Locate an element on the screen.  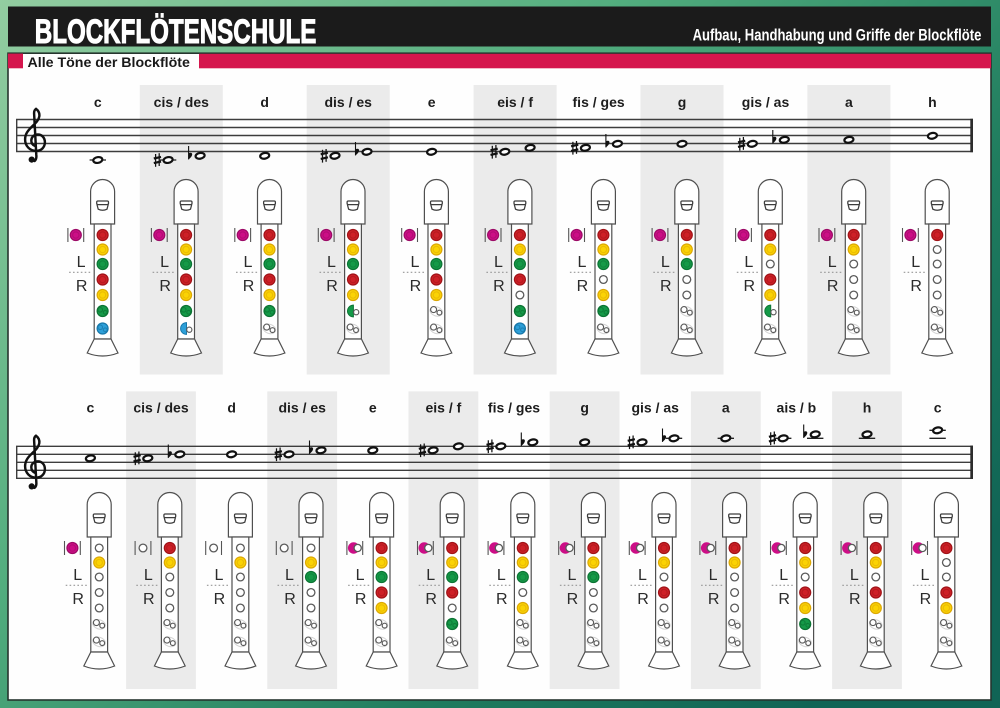
svg-text: ais / b is located at coordinates (797, 408).